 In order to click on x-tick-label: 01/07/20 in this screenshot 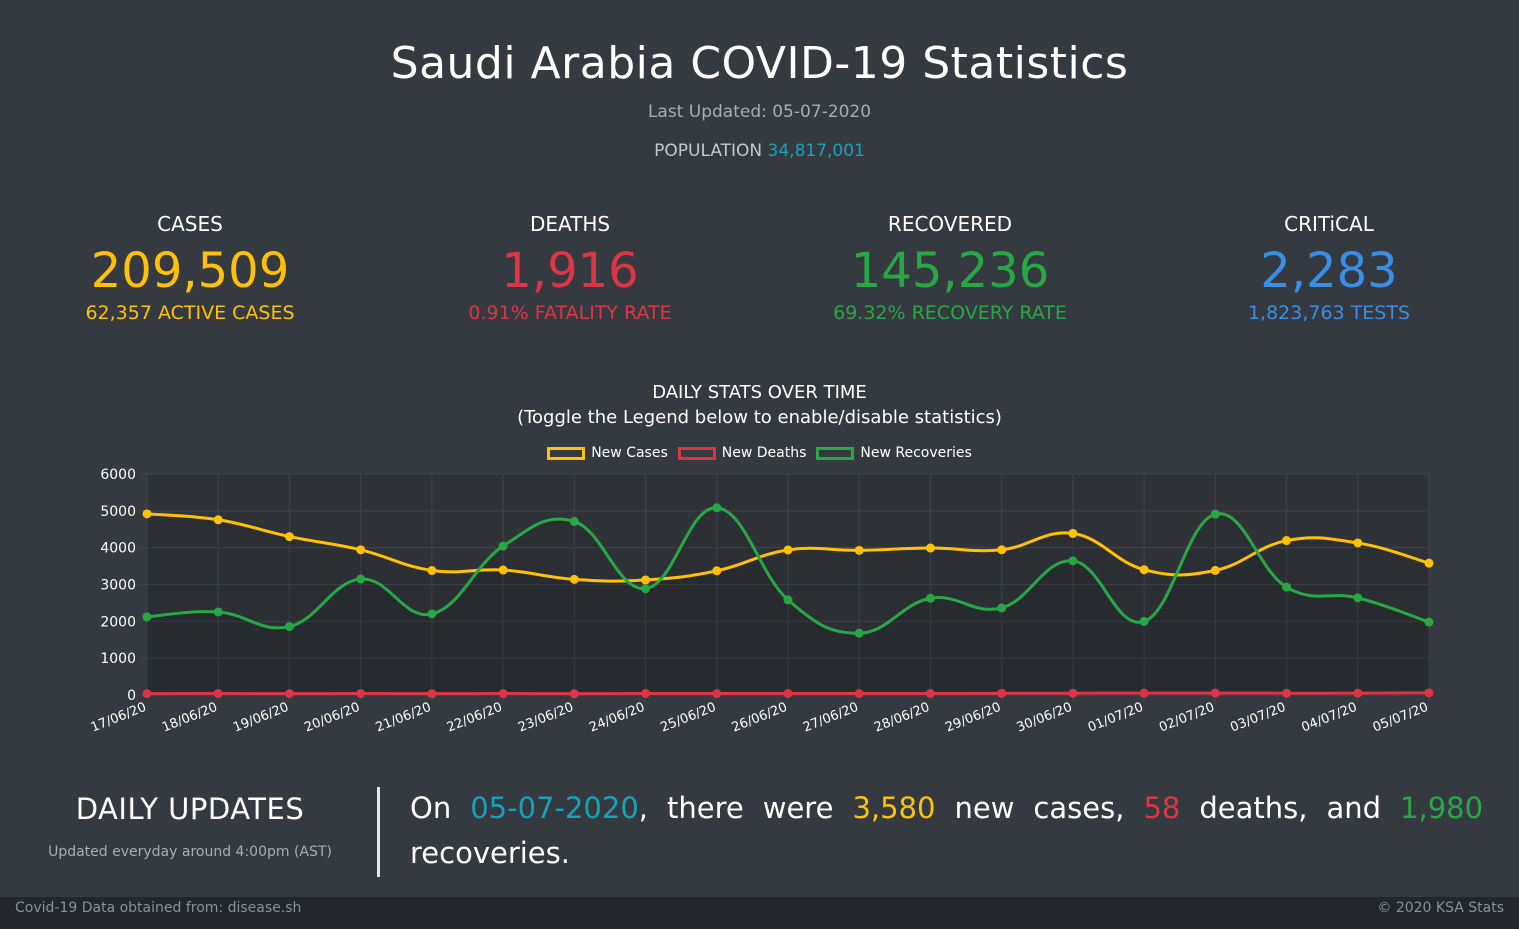, I will do `click(1116, 718)`.